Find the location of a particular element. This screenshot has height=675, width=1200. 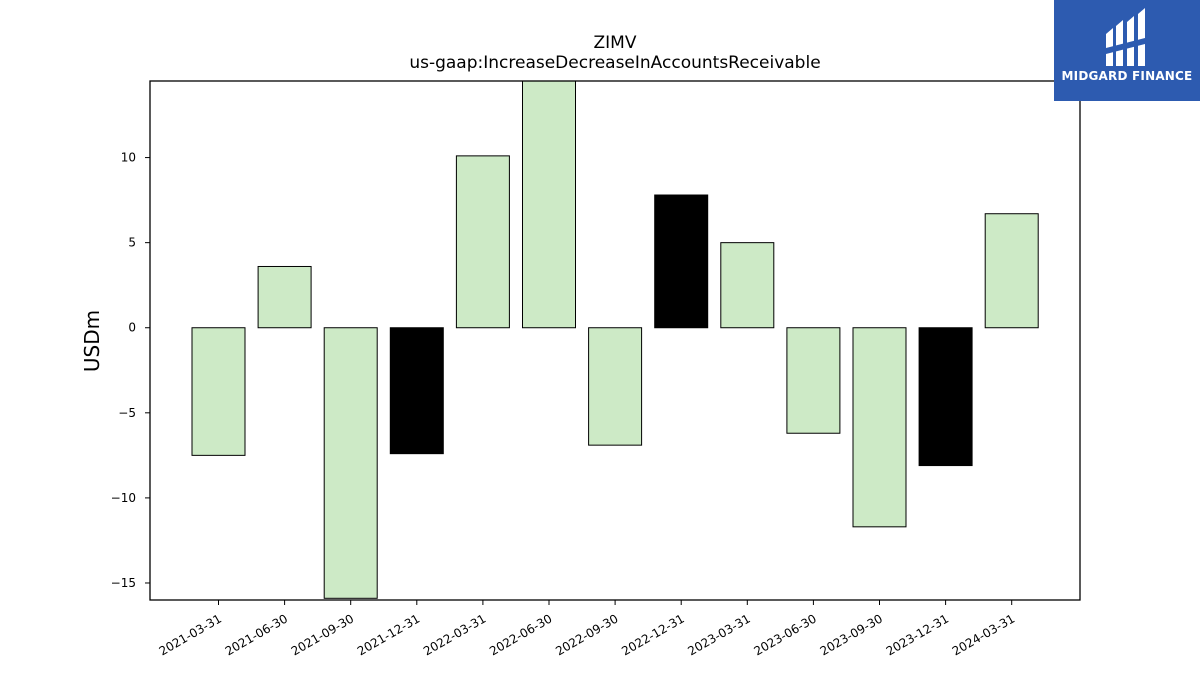

y-axis-ticks: −15 −10 −5 0 5 10 is located at coordinates (130, 370).